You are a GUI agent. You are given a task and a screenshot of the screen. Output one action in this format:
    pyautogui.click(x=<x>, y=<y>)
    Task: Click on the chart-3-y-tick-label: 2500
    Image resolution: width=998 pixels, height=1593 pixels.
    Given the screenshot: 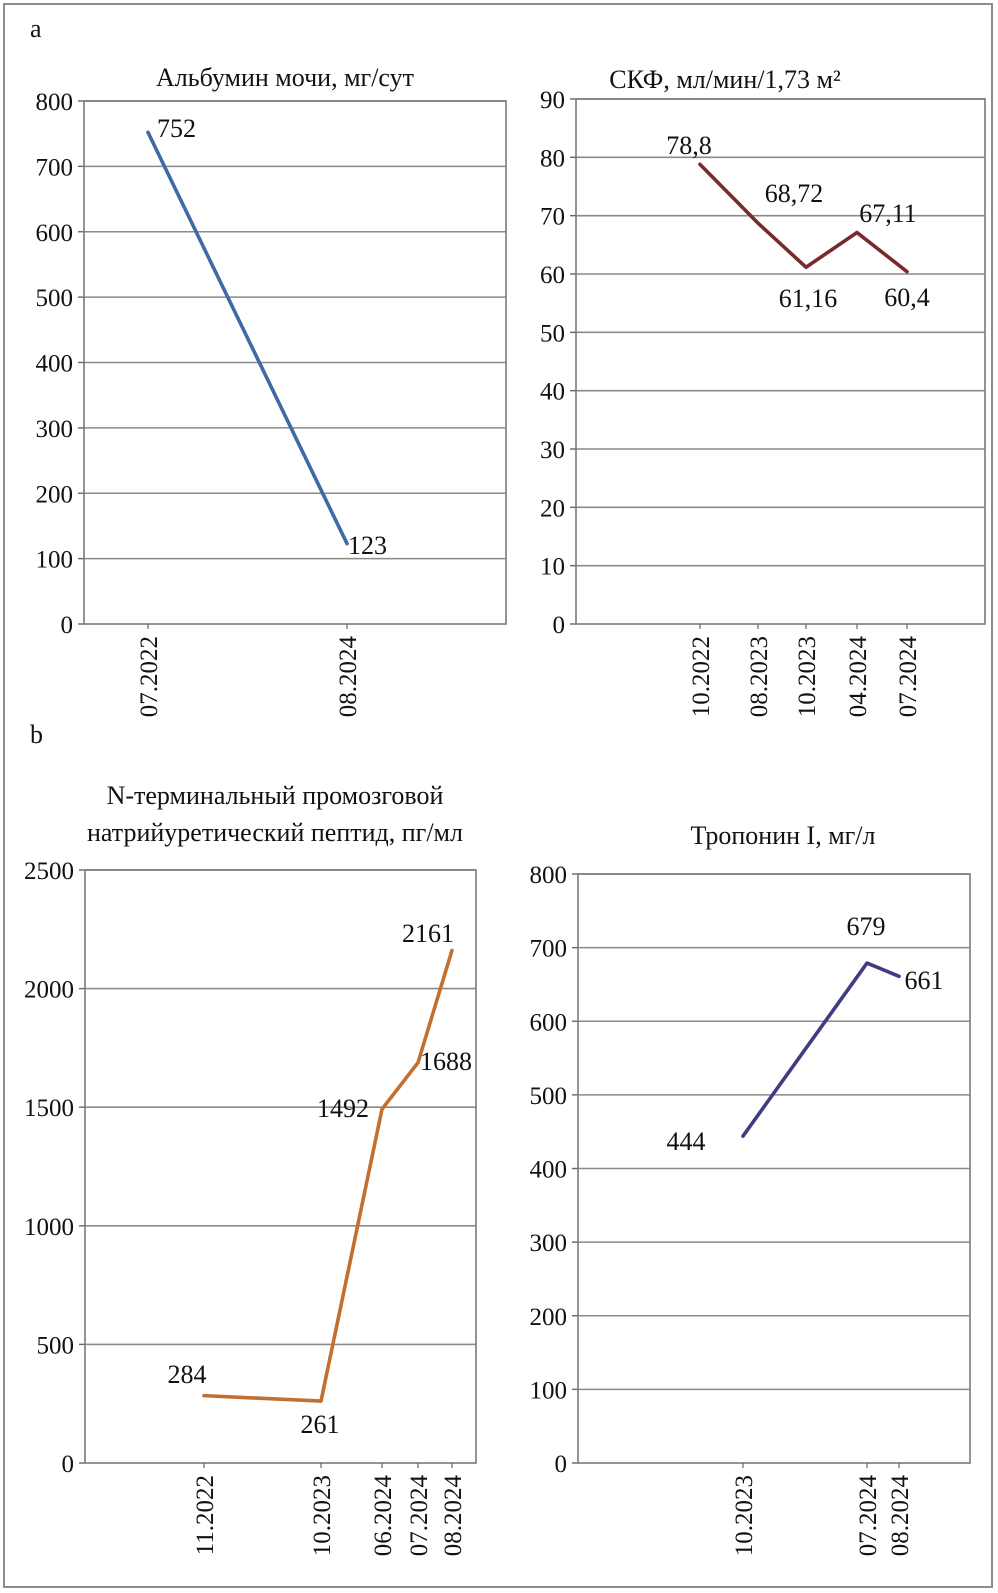 What is the action you would take?
    pyautogui.click(x=49, y=871)
    